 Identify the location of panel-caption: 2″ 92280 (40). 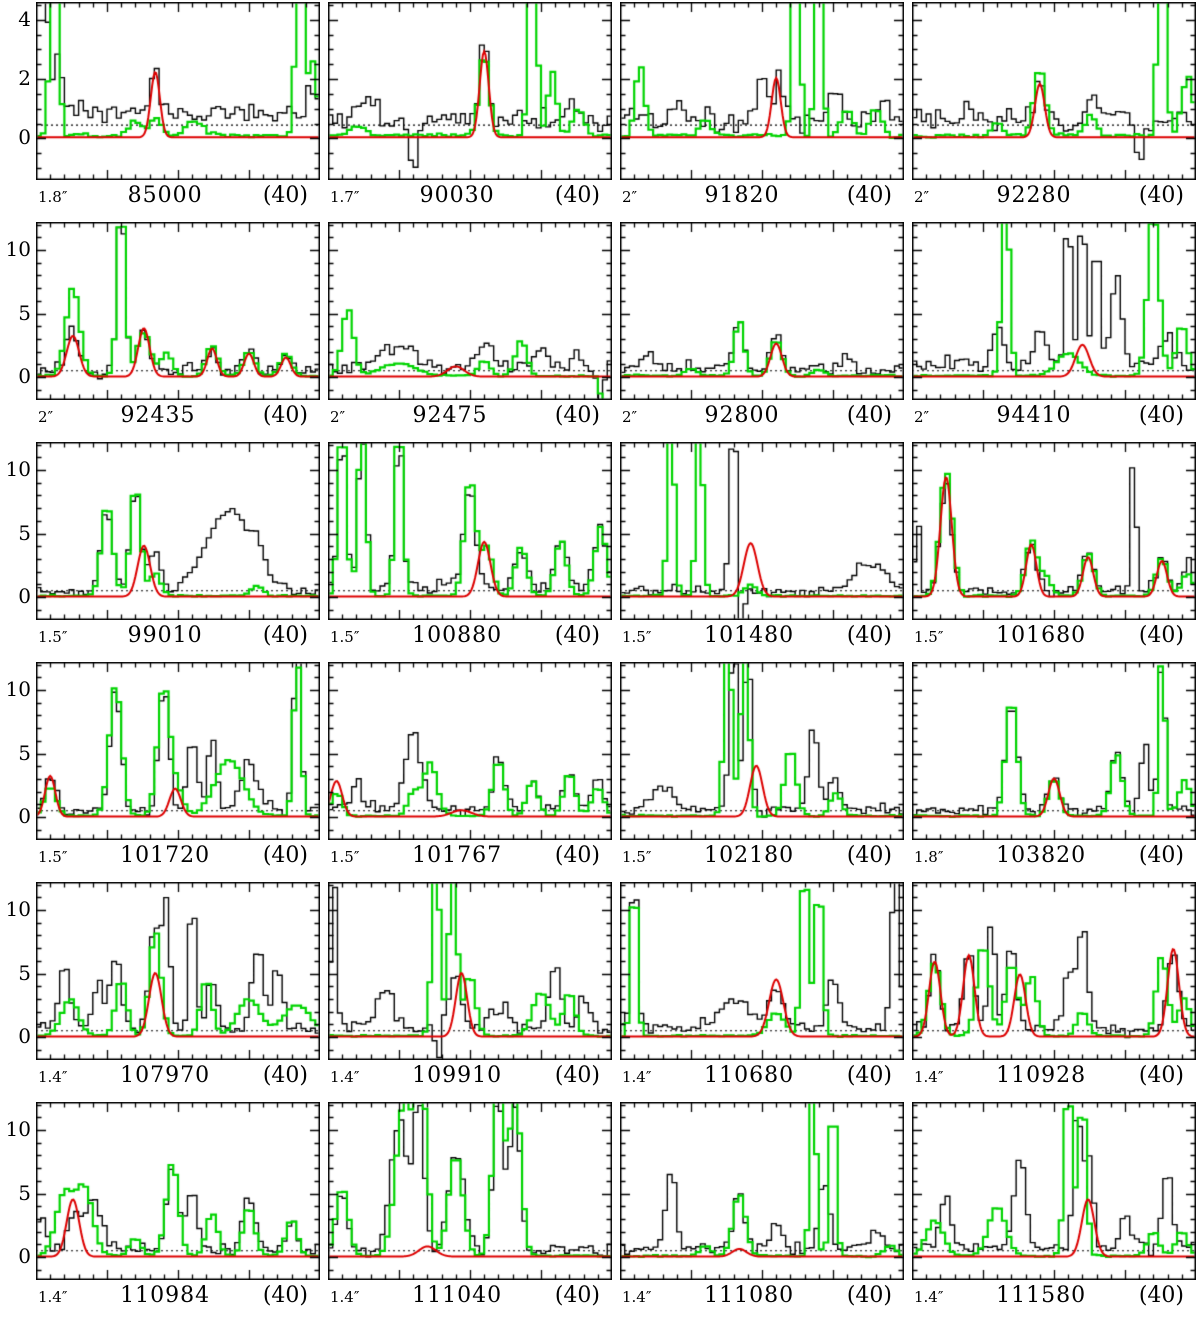
(1054, 202).